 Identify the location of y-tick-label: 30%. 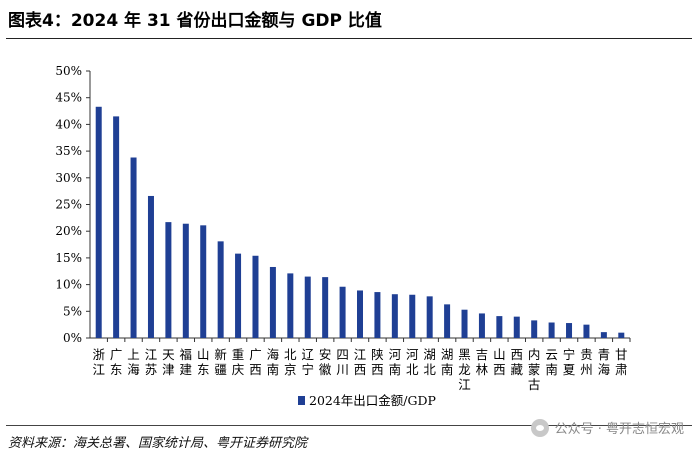
(68, 178).